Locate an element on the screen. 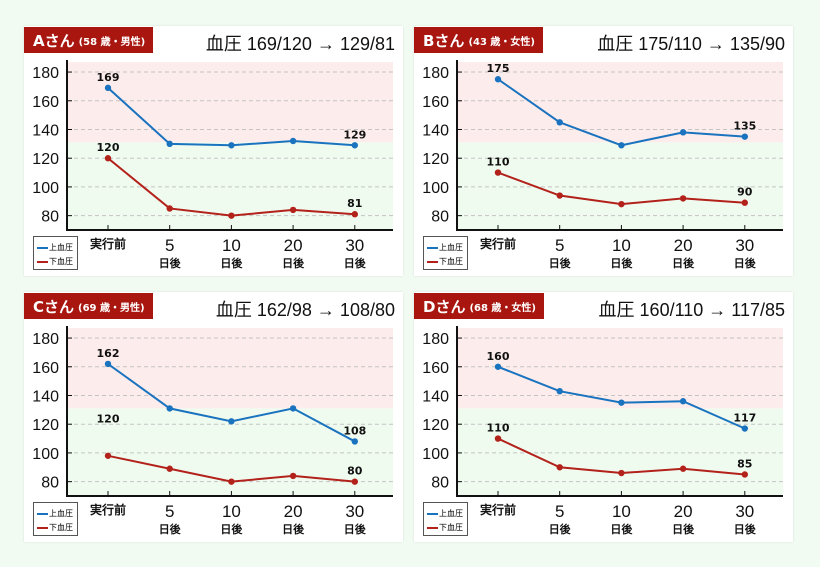 The width and height of the screenshot is (820, 567). chart-title: 血圧 169/120 → 129/81 is located at coordinates (300, 44).